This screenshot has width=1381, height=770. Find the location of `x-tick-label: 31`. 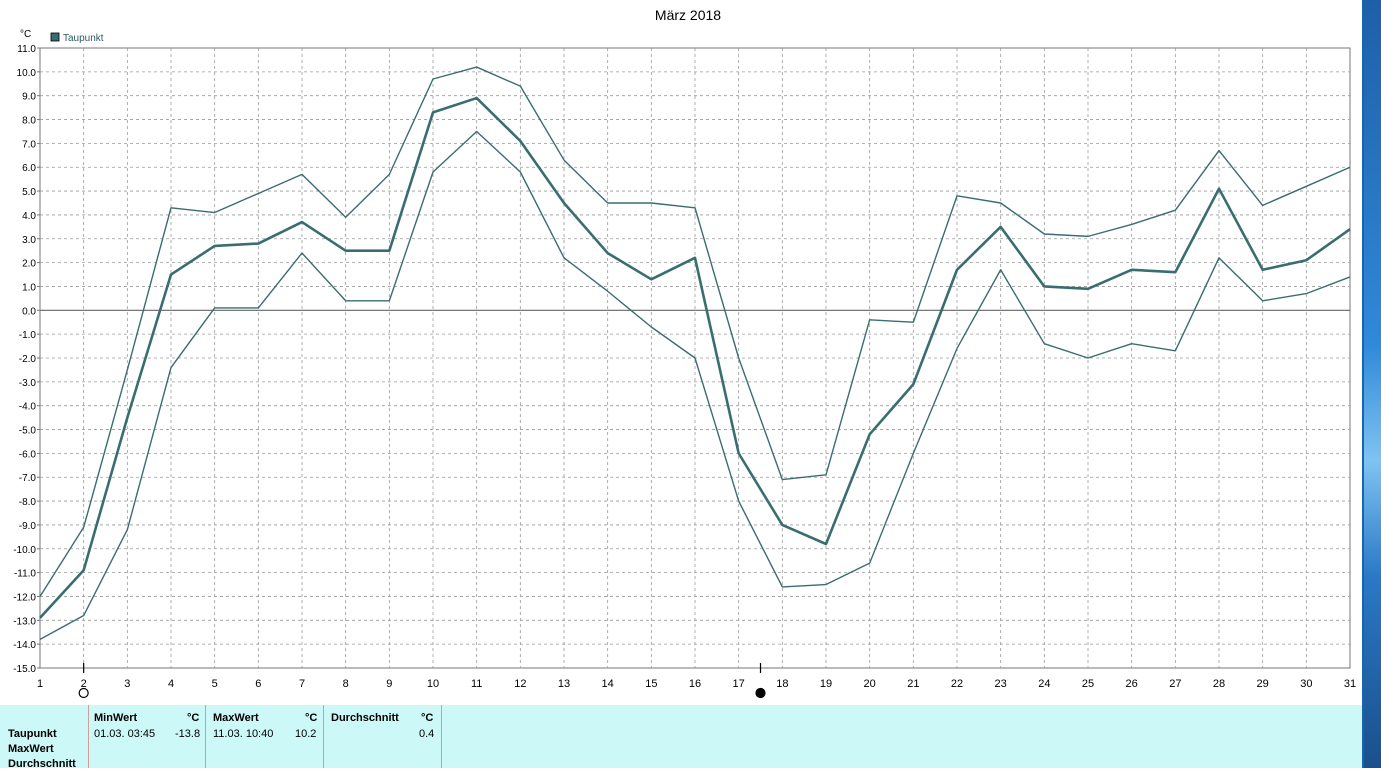

x-tick-label: 31 is located at coordinates (1350, 684).